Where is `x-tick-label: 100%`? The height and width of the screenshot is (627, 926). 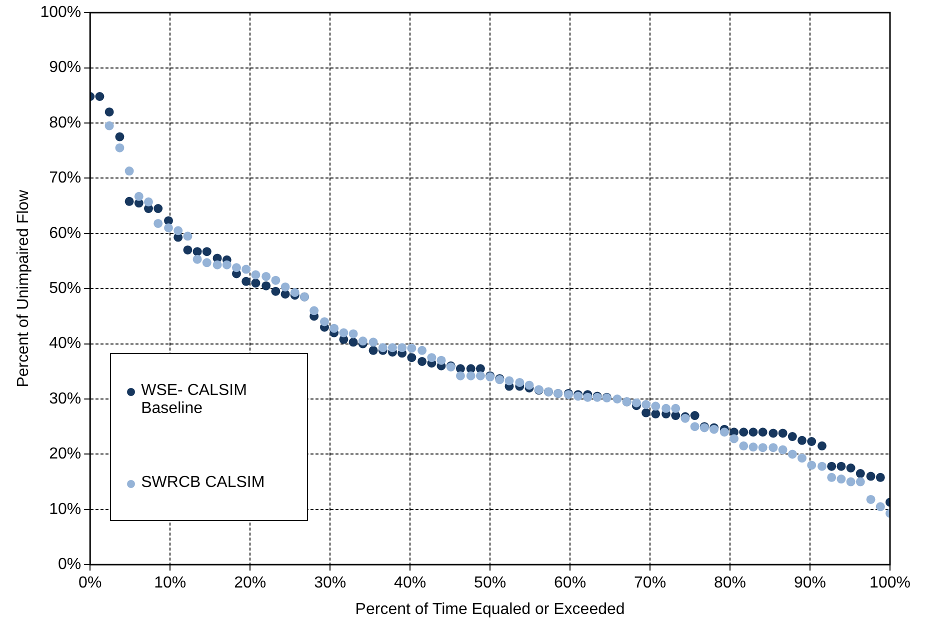 x-tick-label: 100% is located at coordinates (890, 583).